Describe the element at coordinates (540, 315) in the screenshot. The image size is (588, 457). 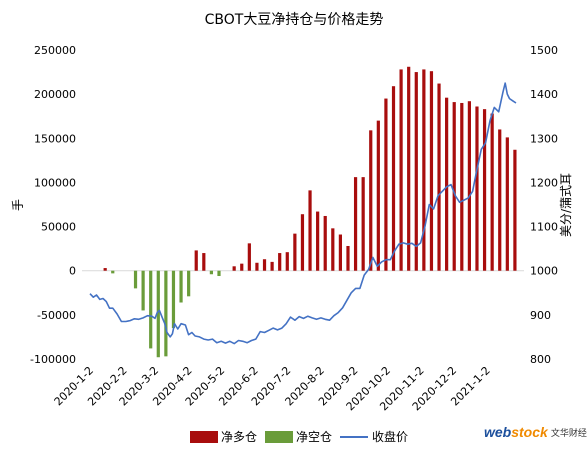
I see `y-right-tick-label: 900` at that location.